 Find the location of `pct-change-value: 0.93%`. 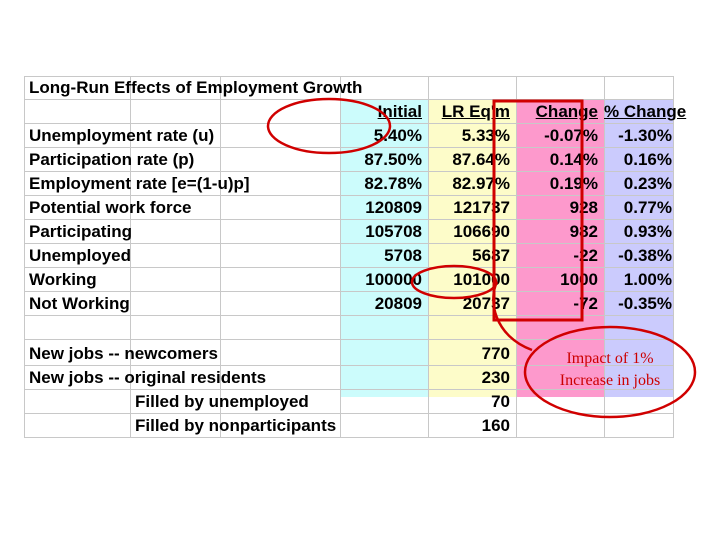

pct-change-value: 0.93% is located at coordinates (647, 231).